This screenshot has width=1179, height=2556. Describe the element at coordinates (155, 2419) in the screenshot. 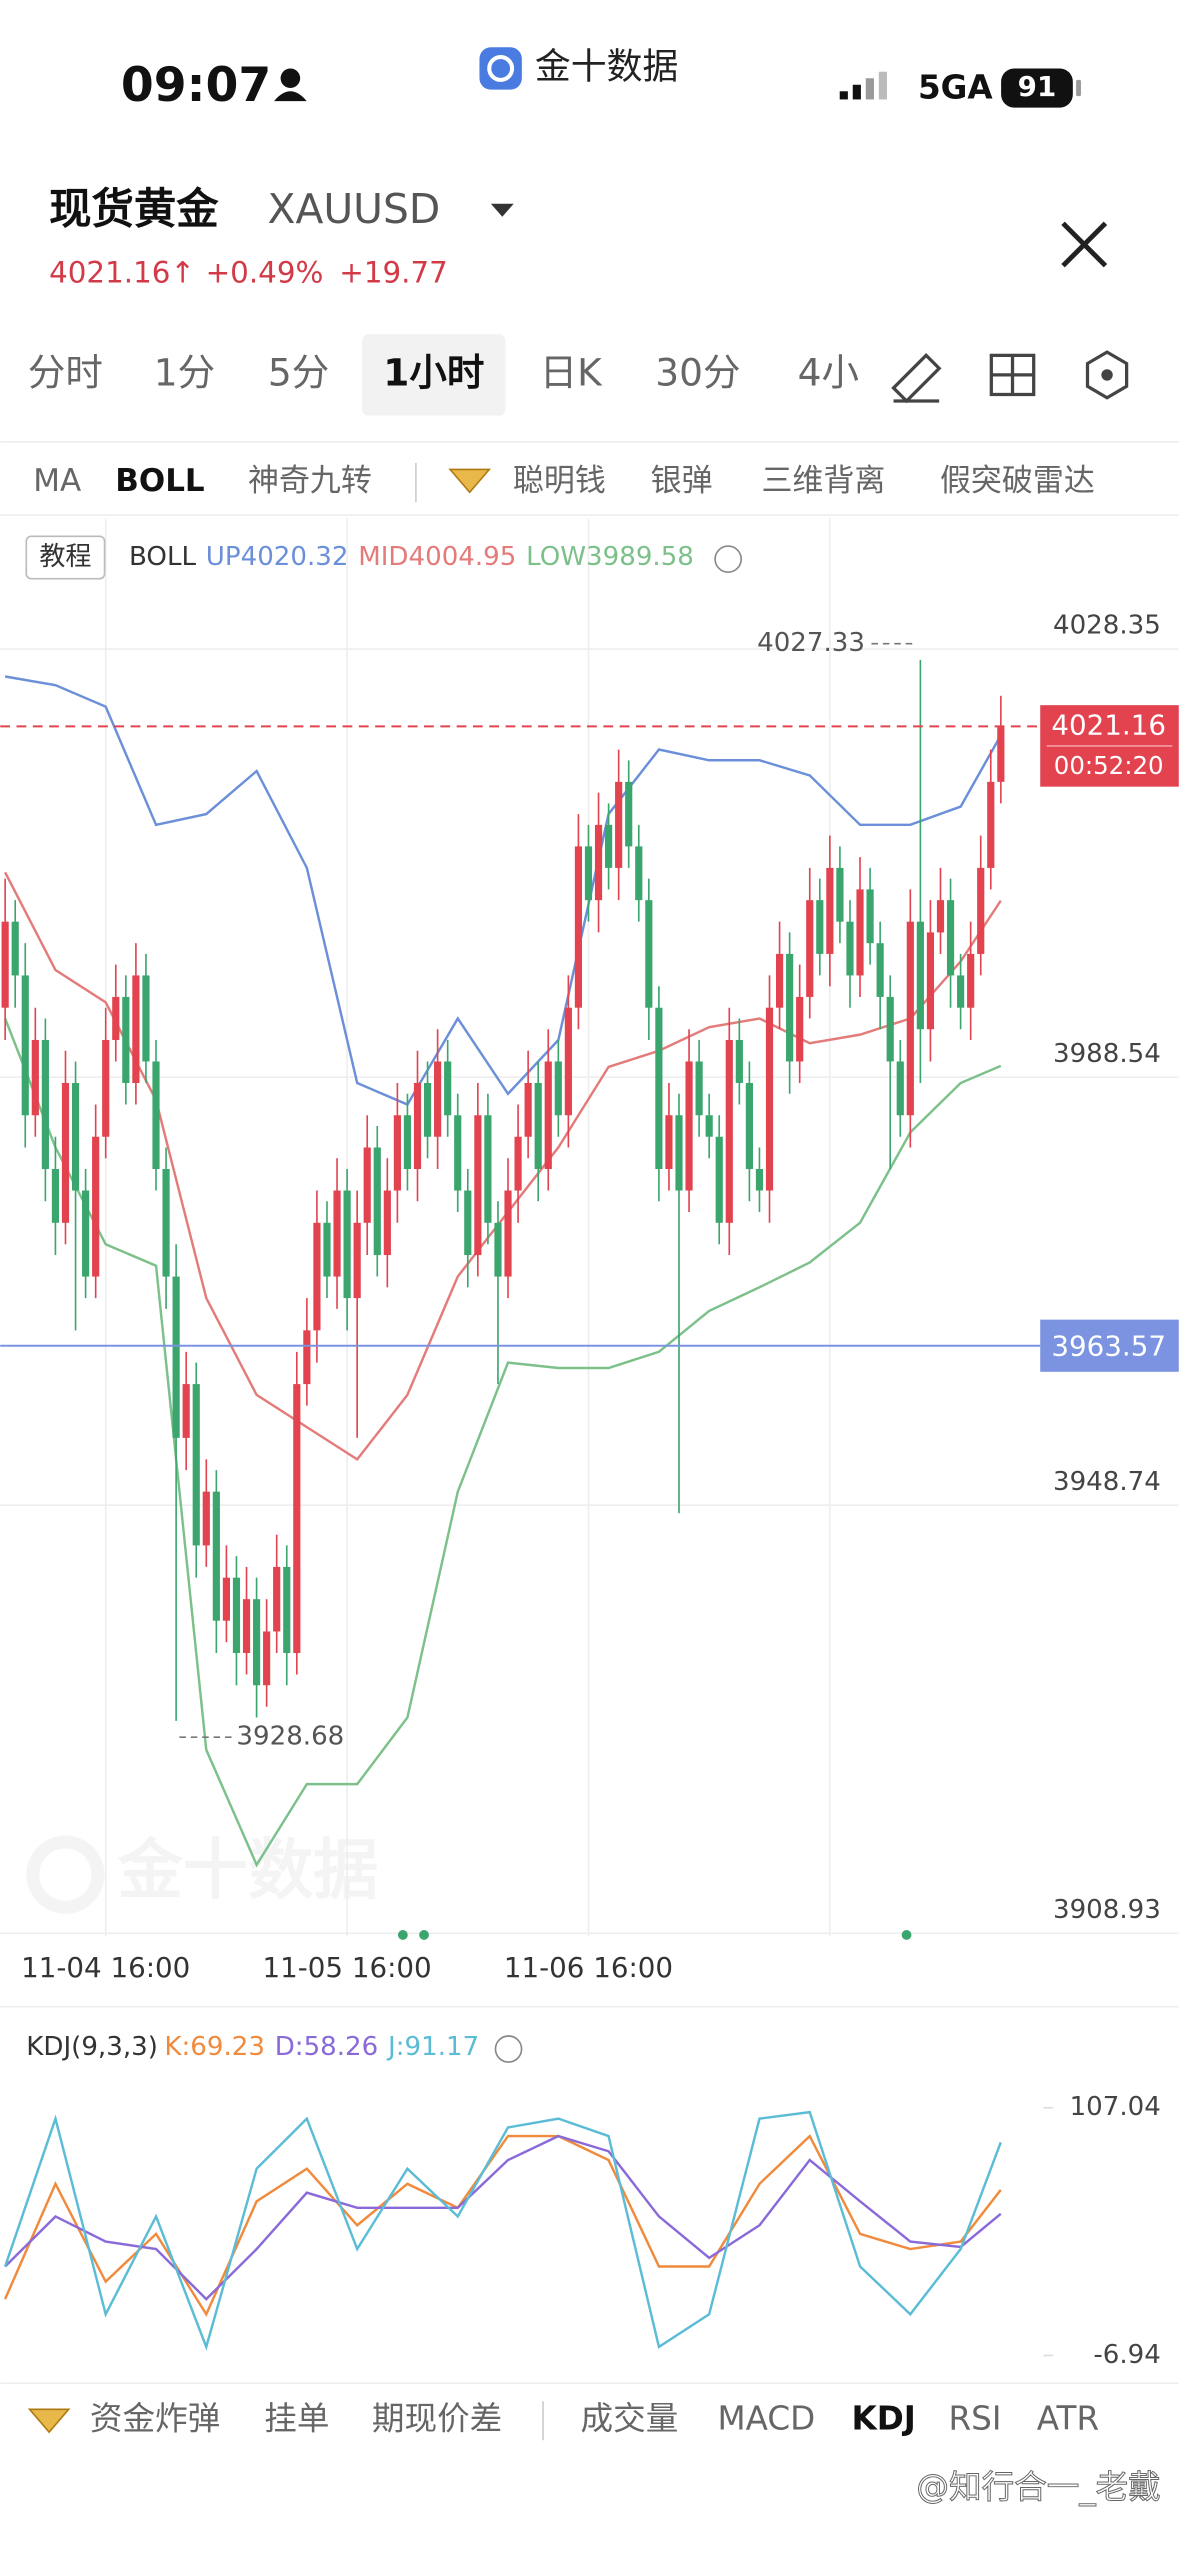

I see `tab: 资金炸弹` at that location.